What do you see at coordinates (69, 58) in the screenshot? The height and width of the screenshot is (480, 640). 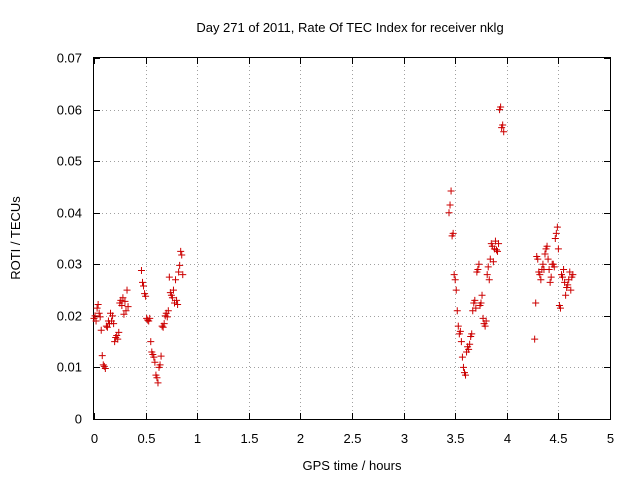 I see `y-tick-label: 0.07` at bounding box center [69, 58].